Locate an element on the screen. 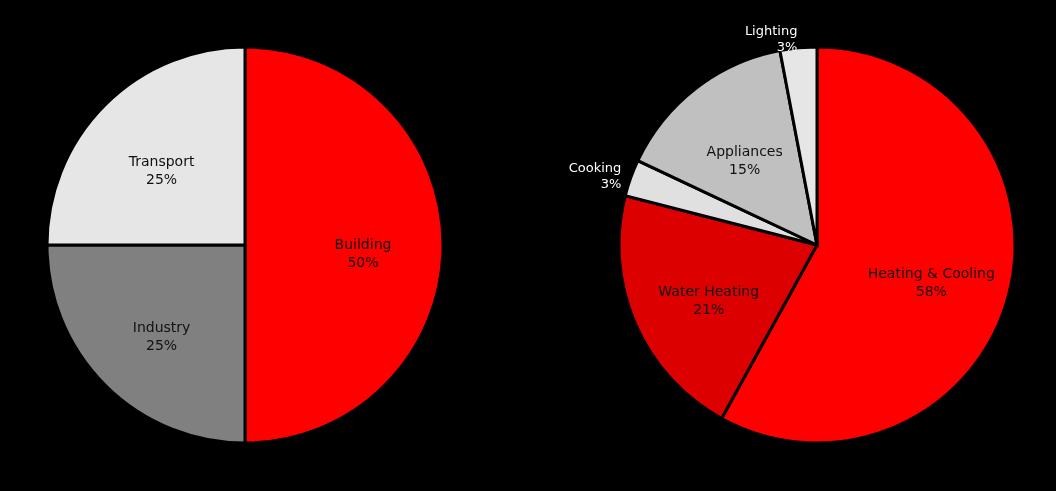  slice-label: Lighting is located at coordinates (771, 30).